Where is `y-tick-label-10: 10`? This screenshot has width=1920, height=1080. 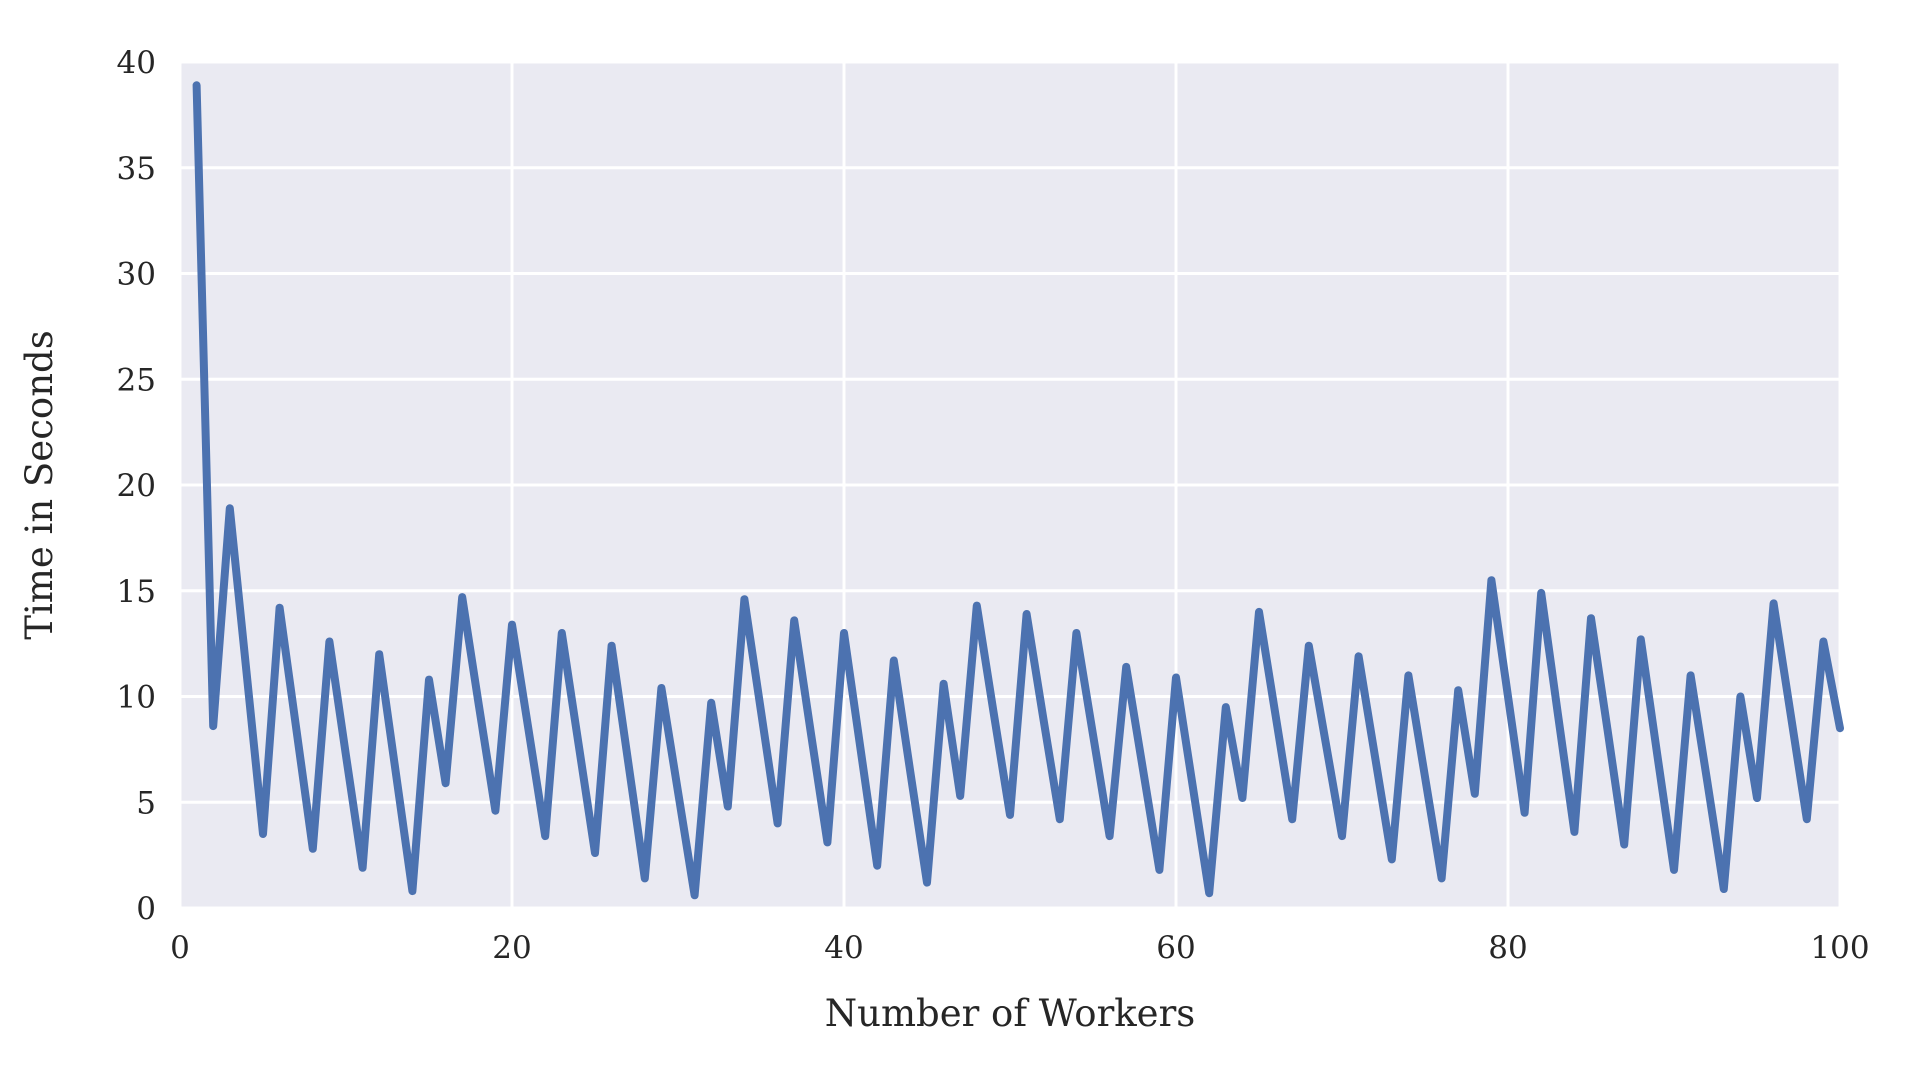 y-tick-label-10: 10 is located at coordinates (136, 698).